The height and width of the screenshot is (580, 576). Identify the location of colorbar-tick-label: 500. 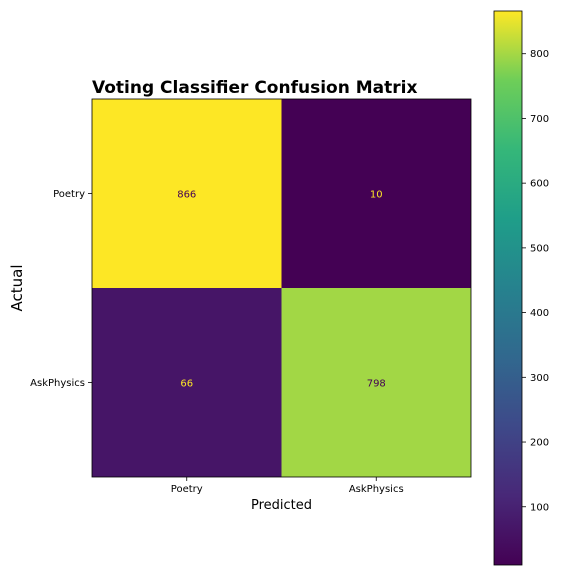
(539, 248).